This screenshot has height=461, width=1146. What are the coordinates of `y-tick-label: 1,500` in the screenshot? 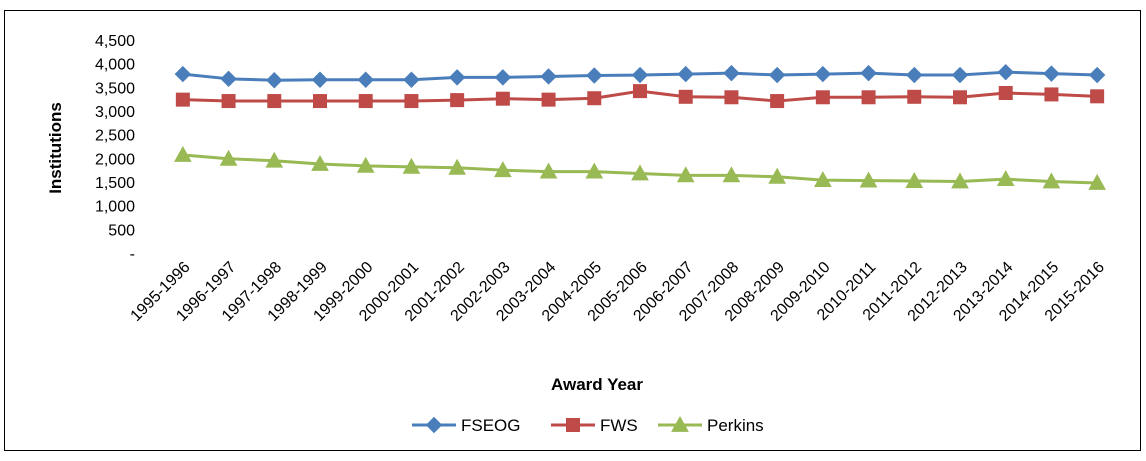 It's located at (115, 183).